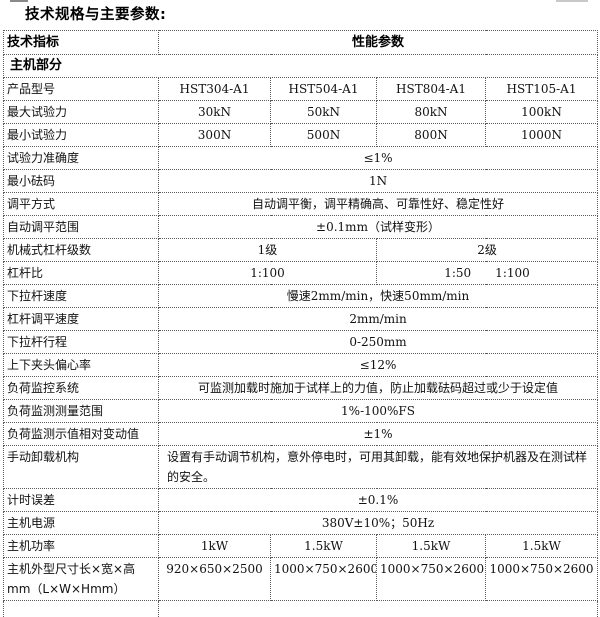 This screenshot has width=600, height=617. I want to click on section-title-cell: 主机部分, so click(301, 66).